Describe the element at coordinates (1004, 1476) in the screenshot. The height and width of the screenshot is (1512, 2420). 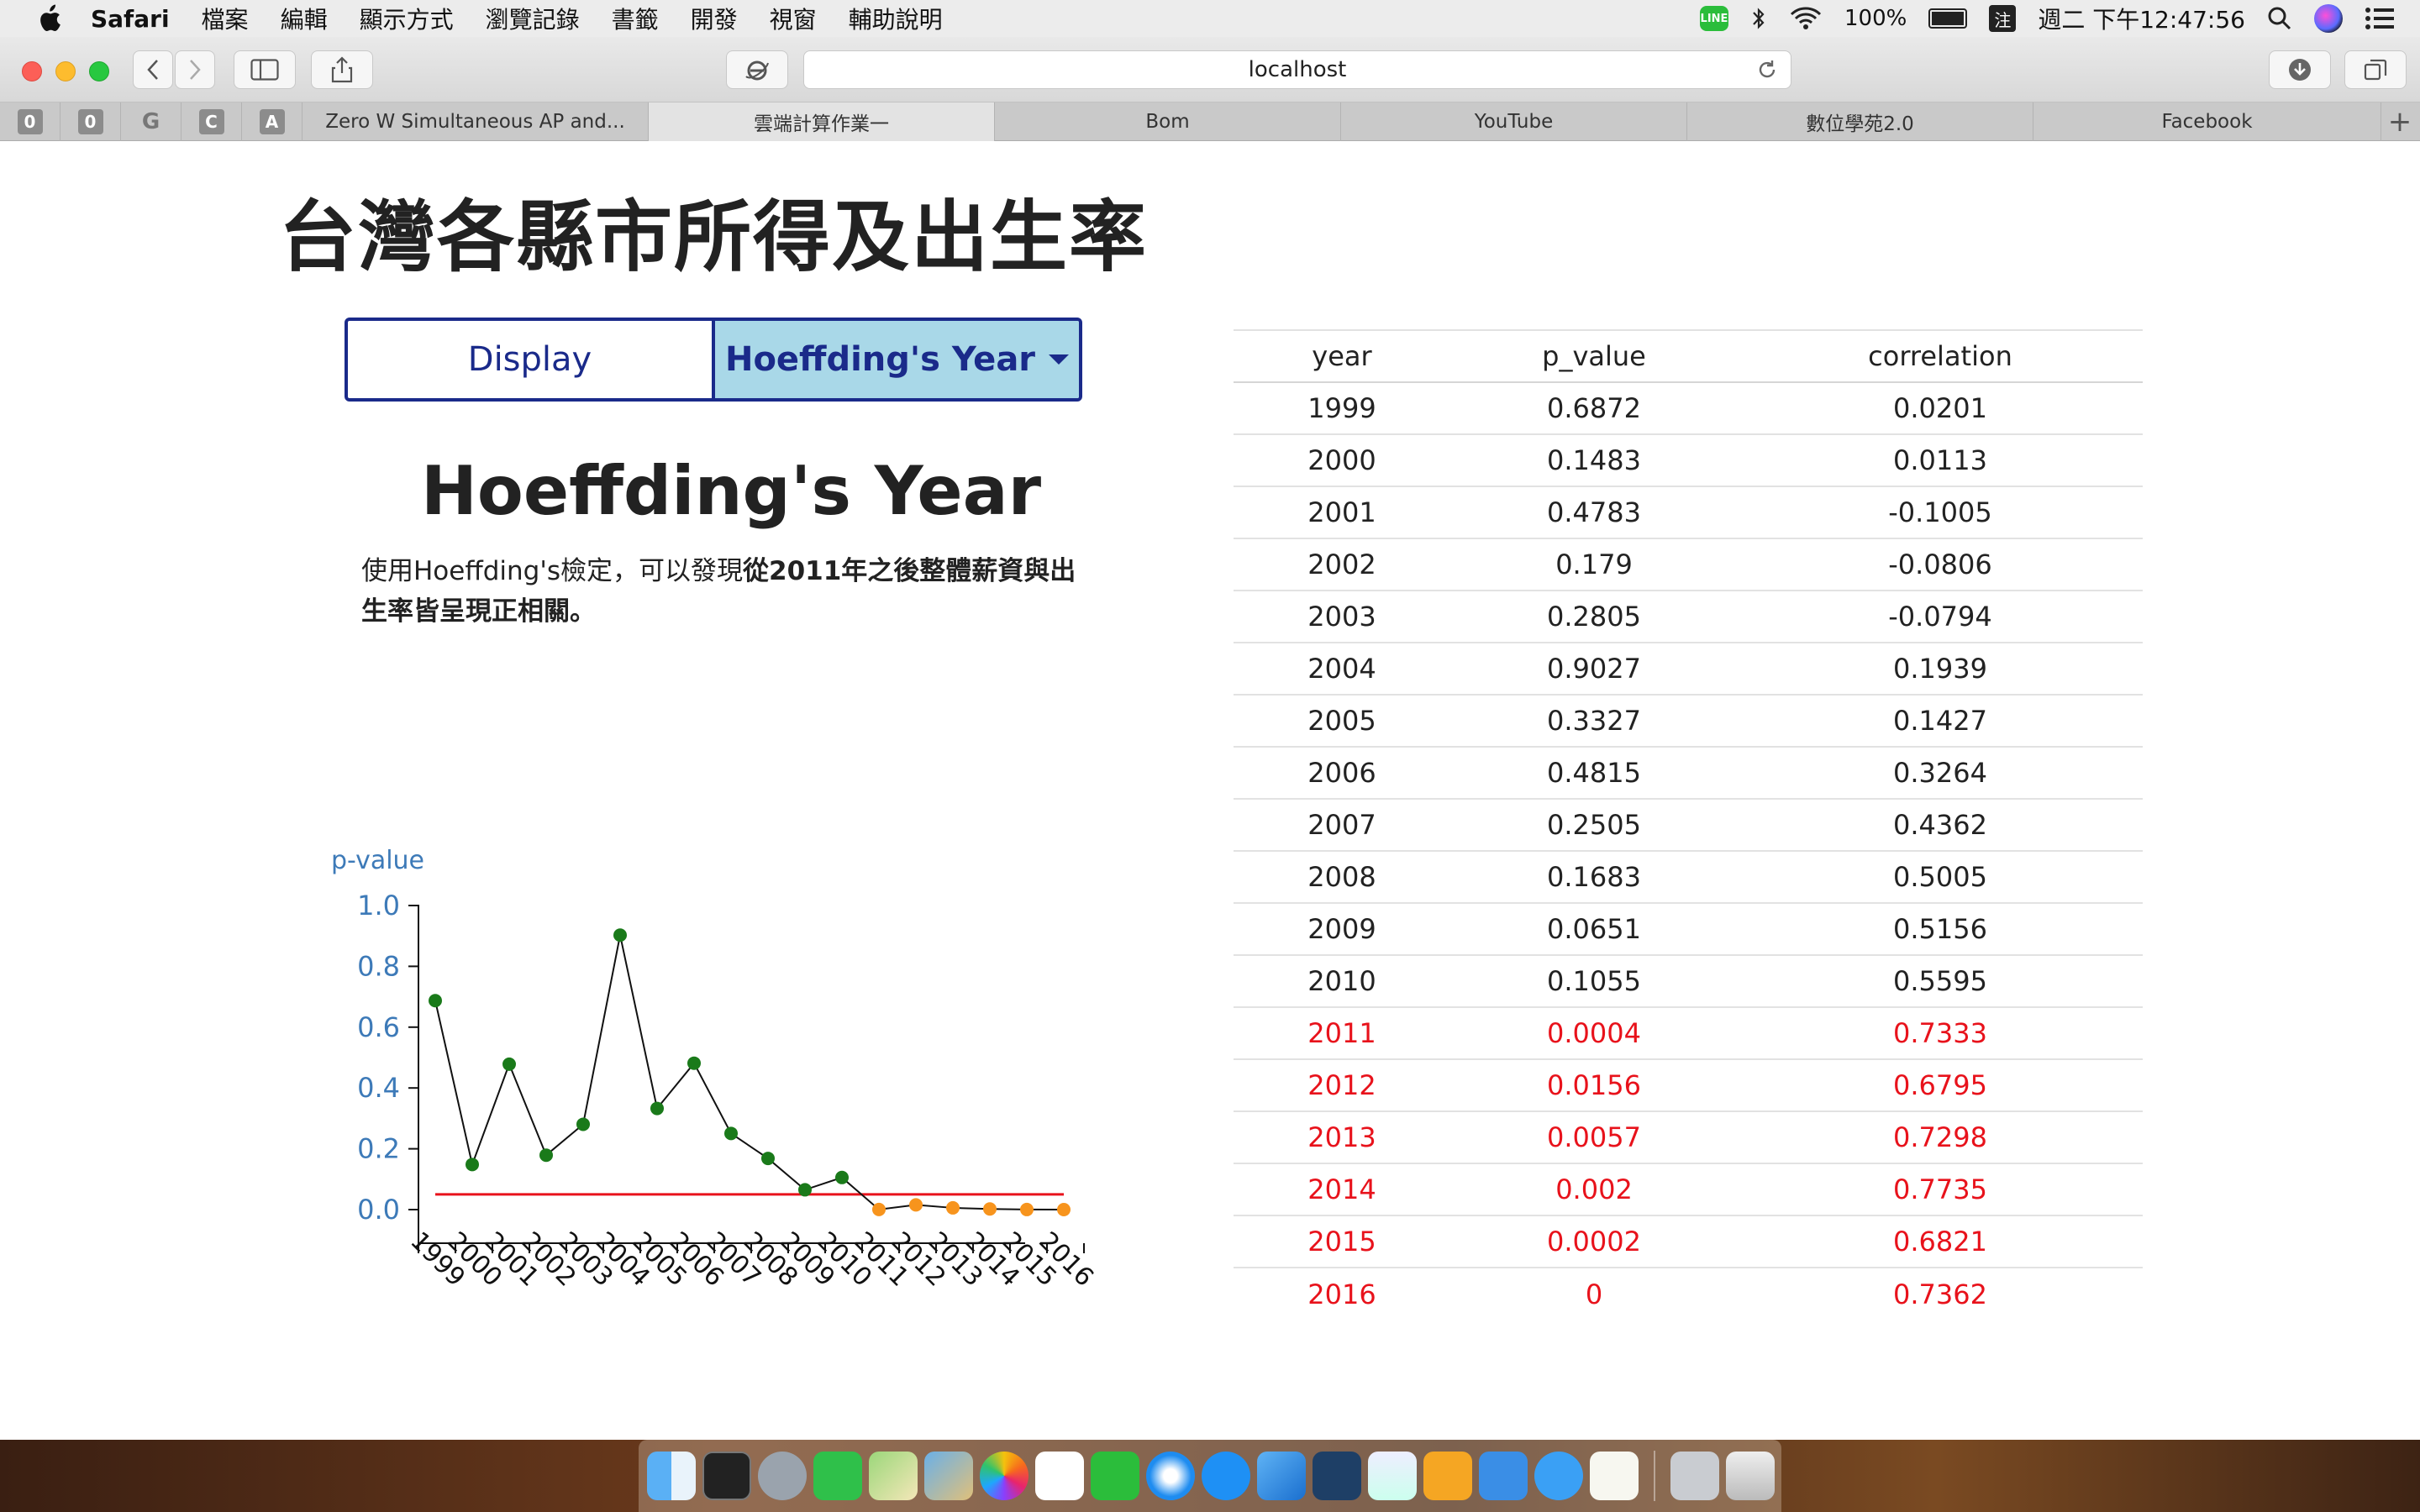
I see `photos-icon` at that location.